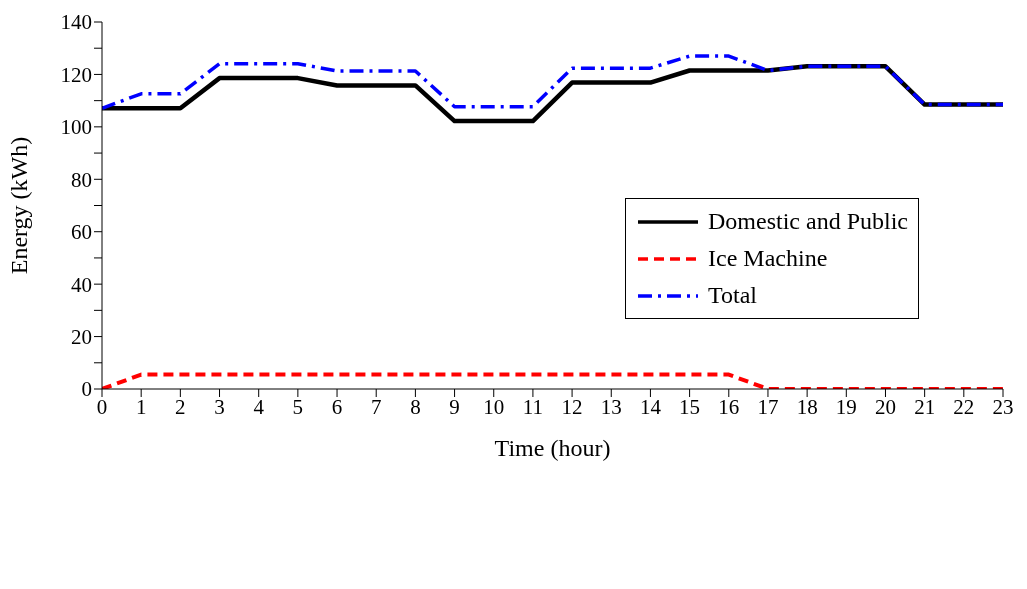 This screenshot has height=589, width=1027. Describe the element at coordinates (690, 406) in the screenshot. I see `x-tick-label: 15` at that location.